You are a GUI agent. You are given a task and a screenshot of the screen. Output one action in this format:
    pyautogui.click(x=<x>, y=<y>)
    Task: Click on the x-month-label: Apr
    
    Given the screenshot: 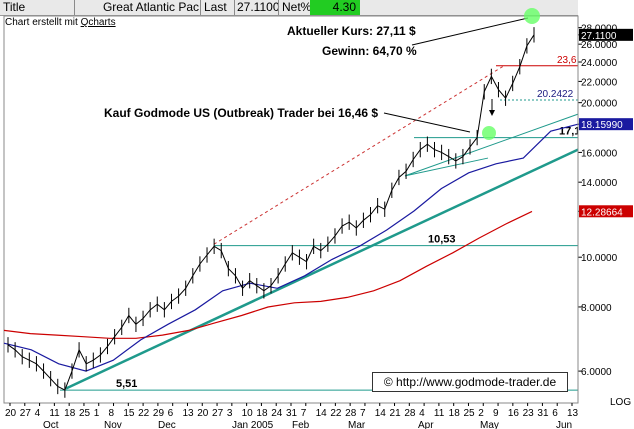 What is the action you would take?
    pyautogui.click(x=426, y=424)
    